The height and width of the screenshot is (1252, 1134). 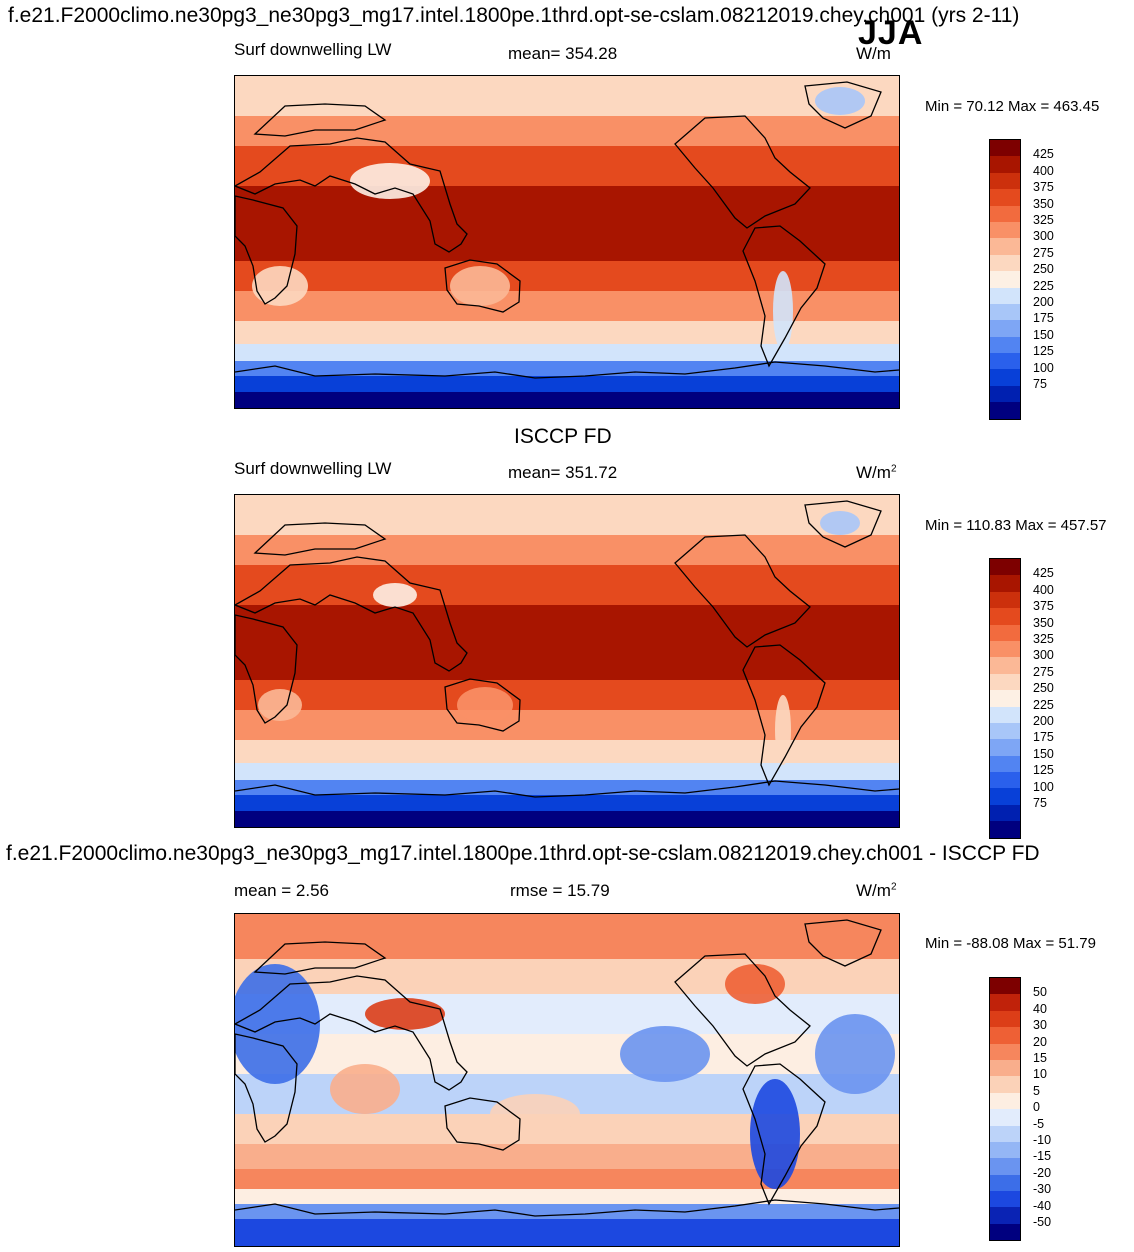 What do you see at coordinates (1010, 943) in the screenshot?
I see `panel3-minmax-label: Min = -88.08 Max = 51.79` at bounding box center [1010, 943].